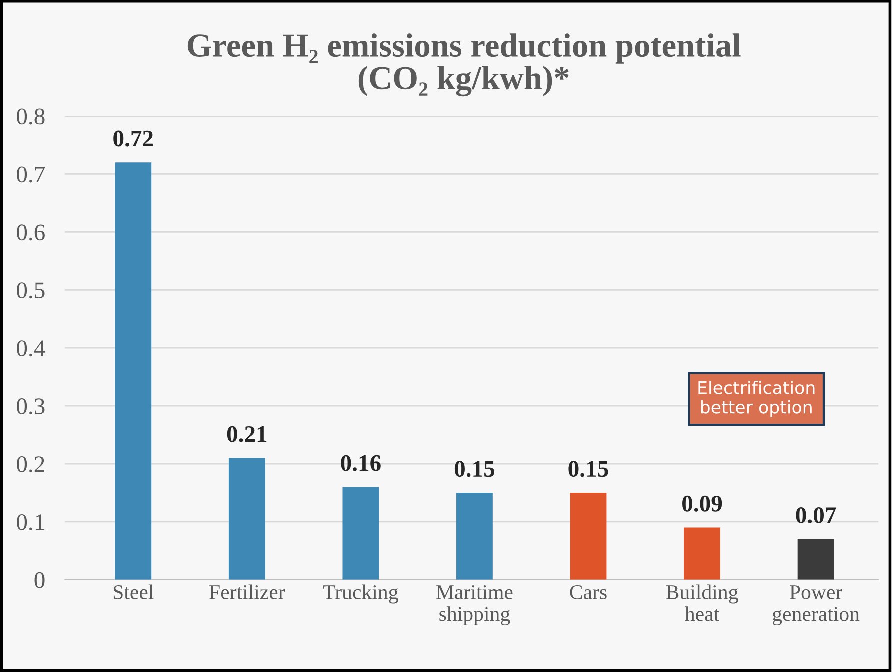  Describe the element at coordinates (464, 65) in the screenshot. I see `chart-title: Green H₂ emissions reduction potential (CO₂ kg/kwh)*` at that location.